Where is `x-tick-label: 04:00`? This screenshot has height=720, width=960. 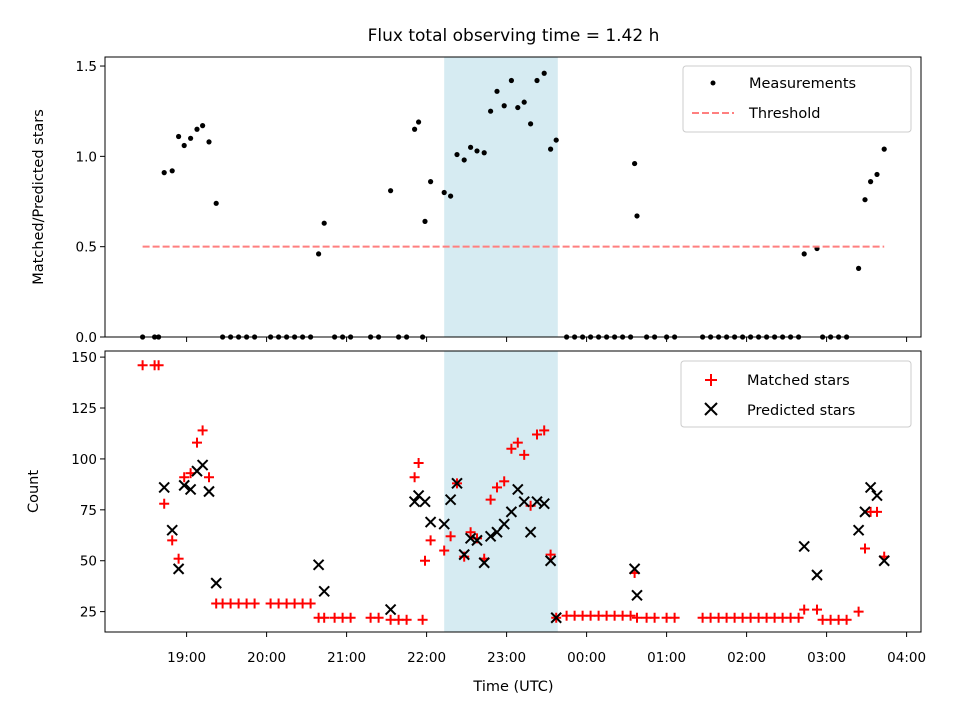 x-tick-label: 04:00 is located at coordinates (906, 658).